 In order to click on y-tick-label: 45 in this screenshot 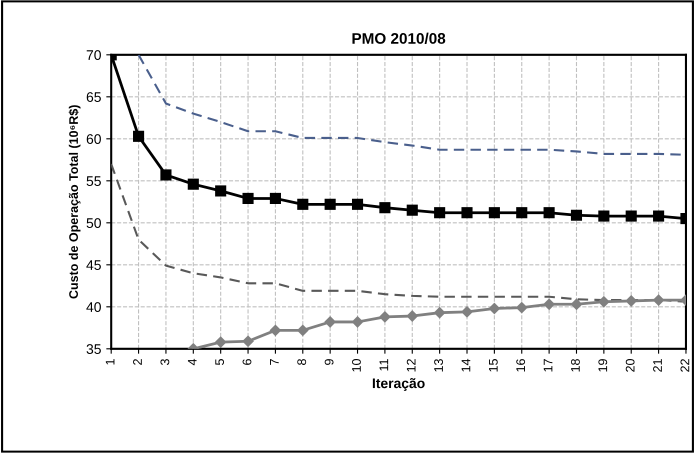, I will do `click(93, 265)`.